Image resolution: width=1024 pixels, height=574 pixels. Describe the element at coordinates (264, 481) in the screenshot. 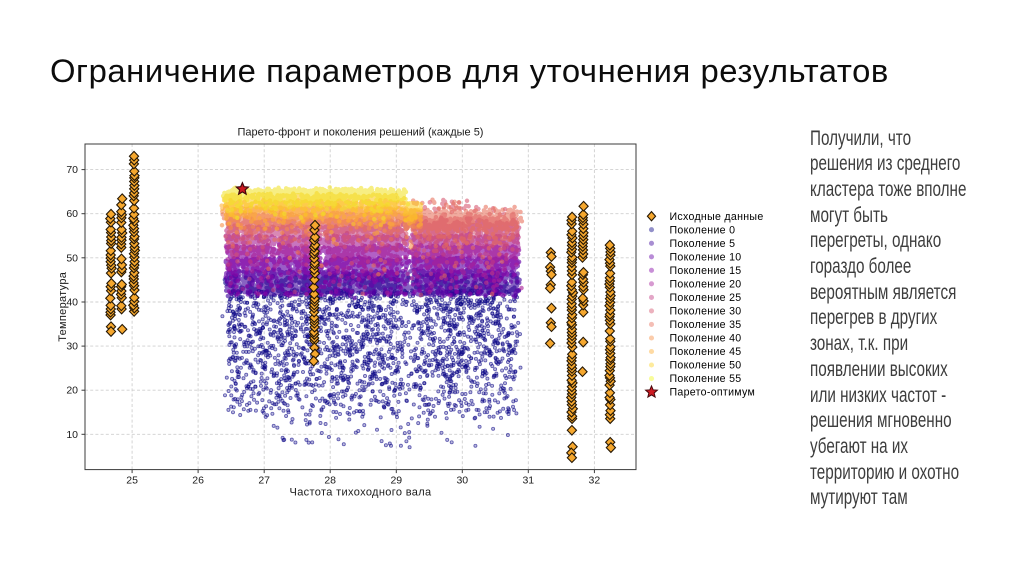

I see `svg-text: 27` at that location.